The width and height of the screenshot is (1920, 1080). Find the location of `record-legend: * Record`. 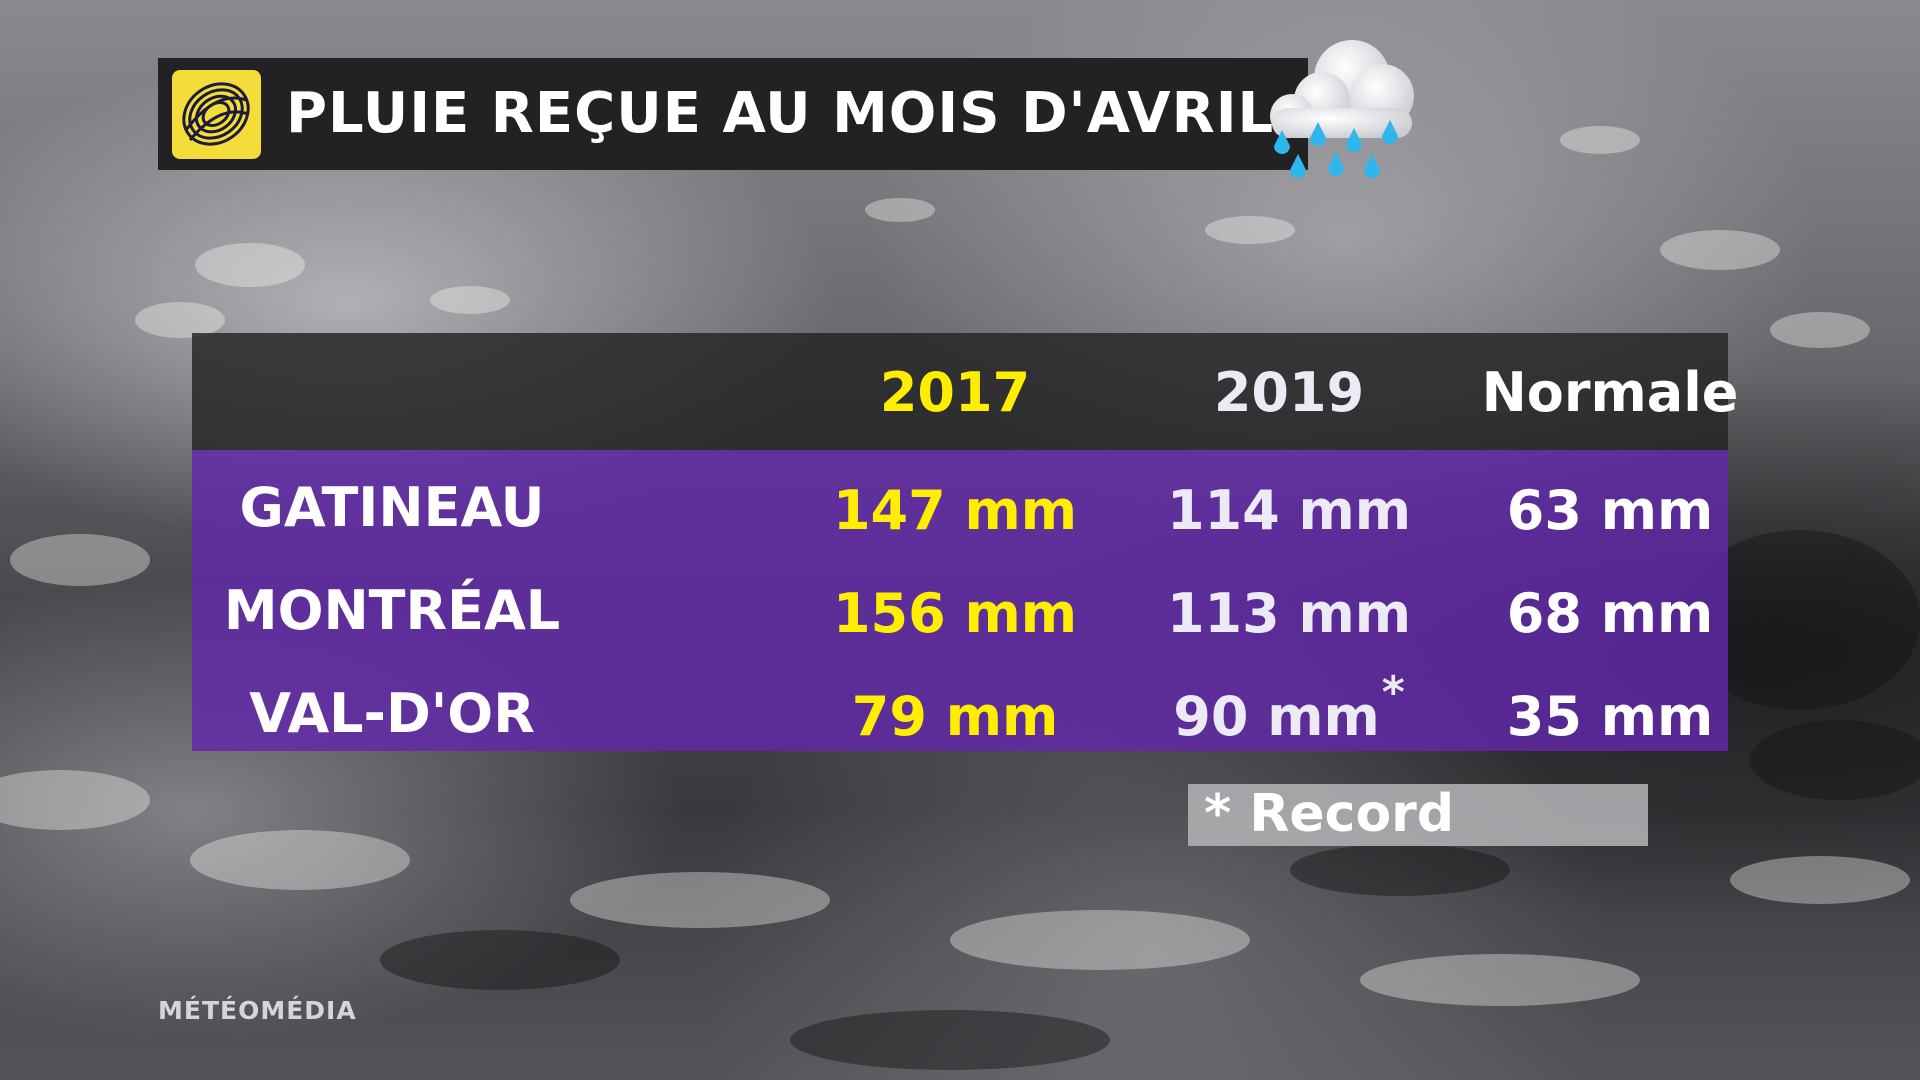

record-legend: * Record is located at coordinates (1418, 815).